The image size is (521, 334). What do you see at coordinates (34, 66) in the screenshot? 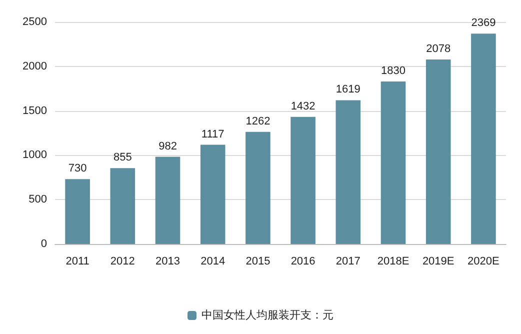
I see `y-tick-label: 2000` at bounding box center [34, 66].